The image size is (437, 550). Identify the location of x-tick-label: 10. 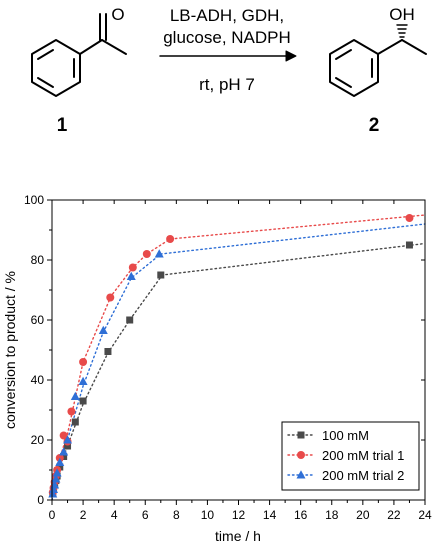
(208, 515).